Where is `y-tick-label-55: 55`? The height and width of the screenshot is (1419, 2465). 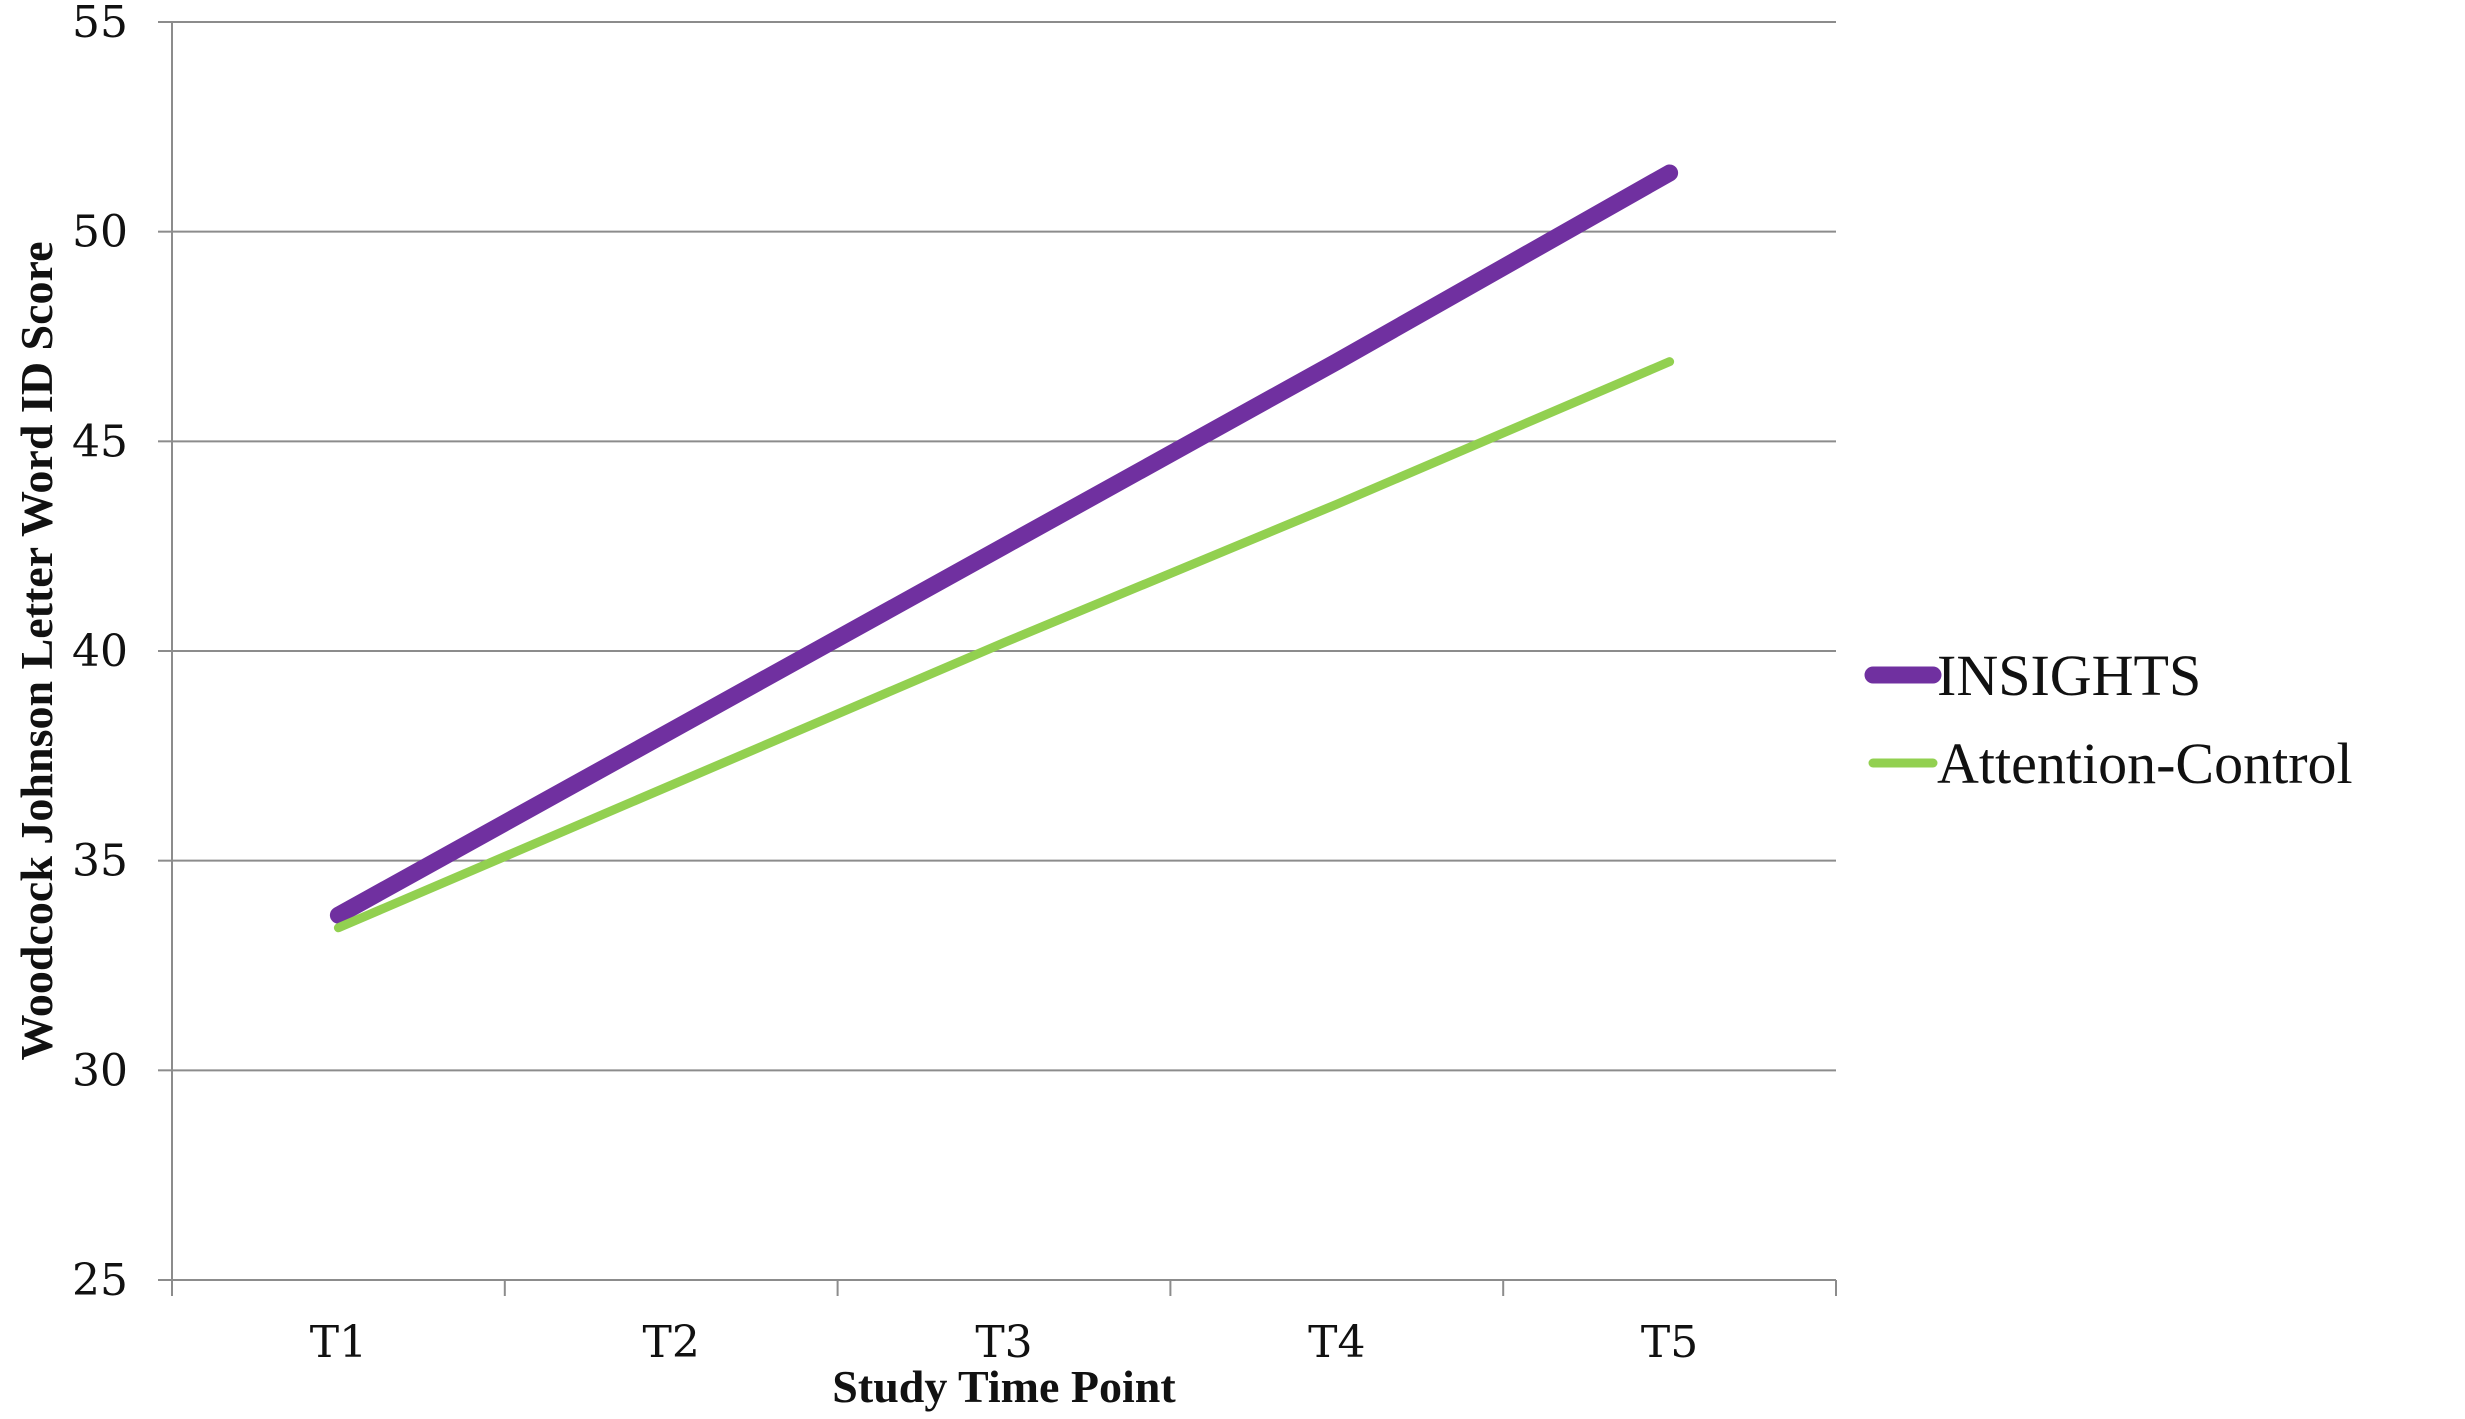 y-tick-label-55: 55 is located at coordinates (100, 24).